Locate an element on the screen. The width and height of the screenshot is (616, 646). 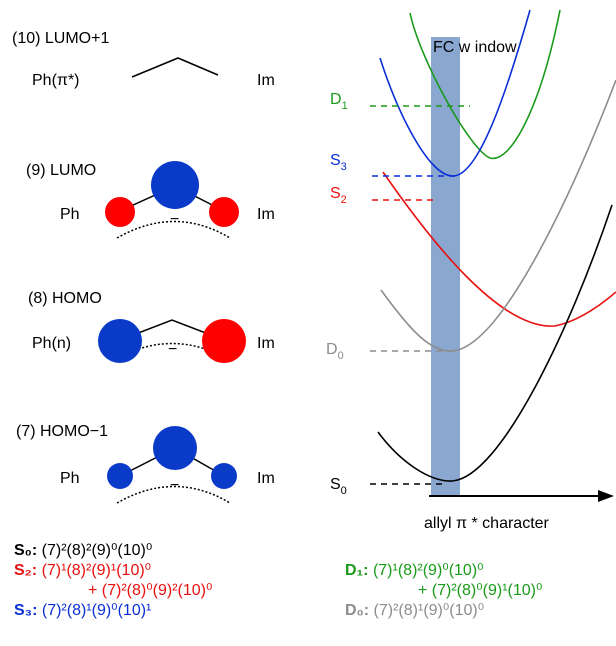
config-D1: D₁: (7)¹(8)²(9)⁰(10)⁰ is located at coordinates (414, 570).